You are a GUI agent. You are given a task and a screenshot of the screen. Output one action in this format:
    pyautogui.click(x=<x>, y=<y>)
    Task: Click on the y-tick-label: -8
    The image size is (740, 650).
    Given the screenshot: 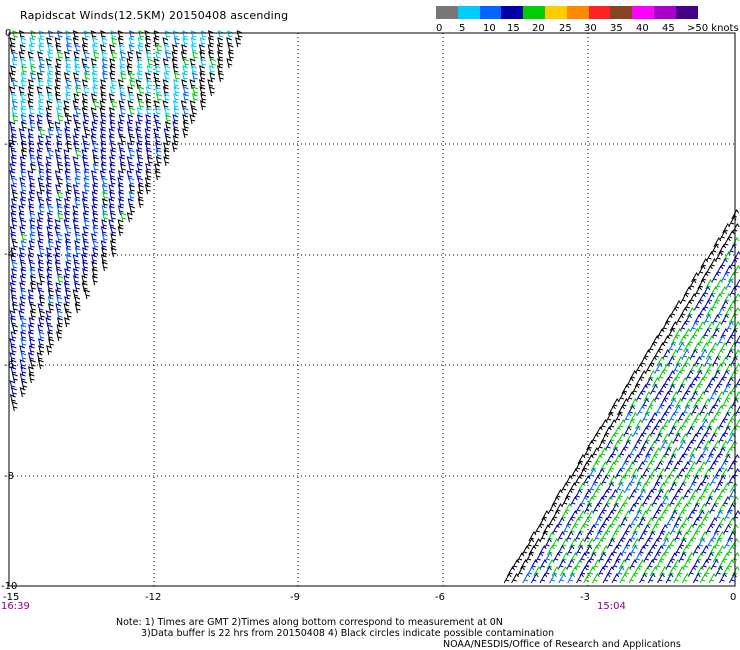 What is the action you would take?
    pyautogui.click(x=9, y=476)
    